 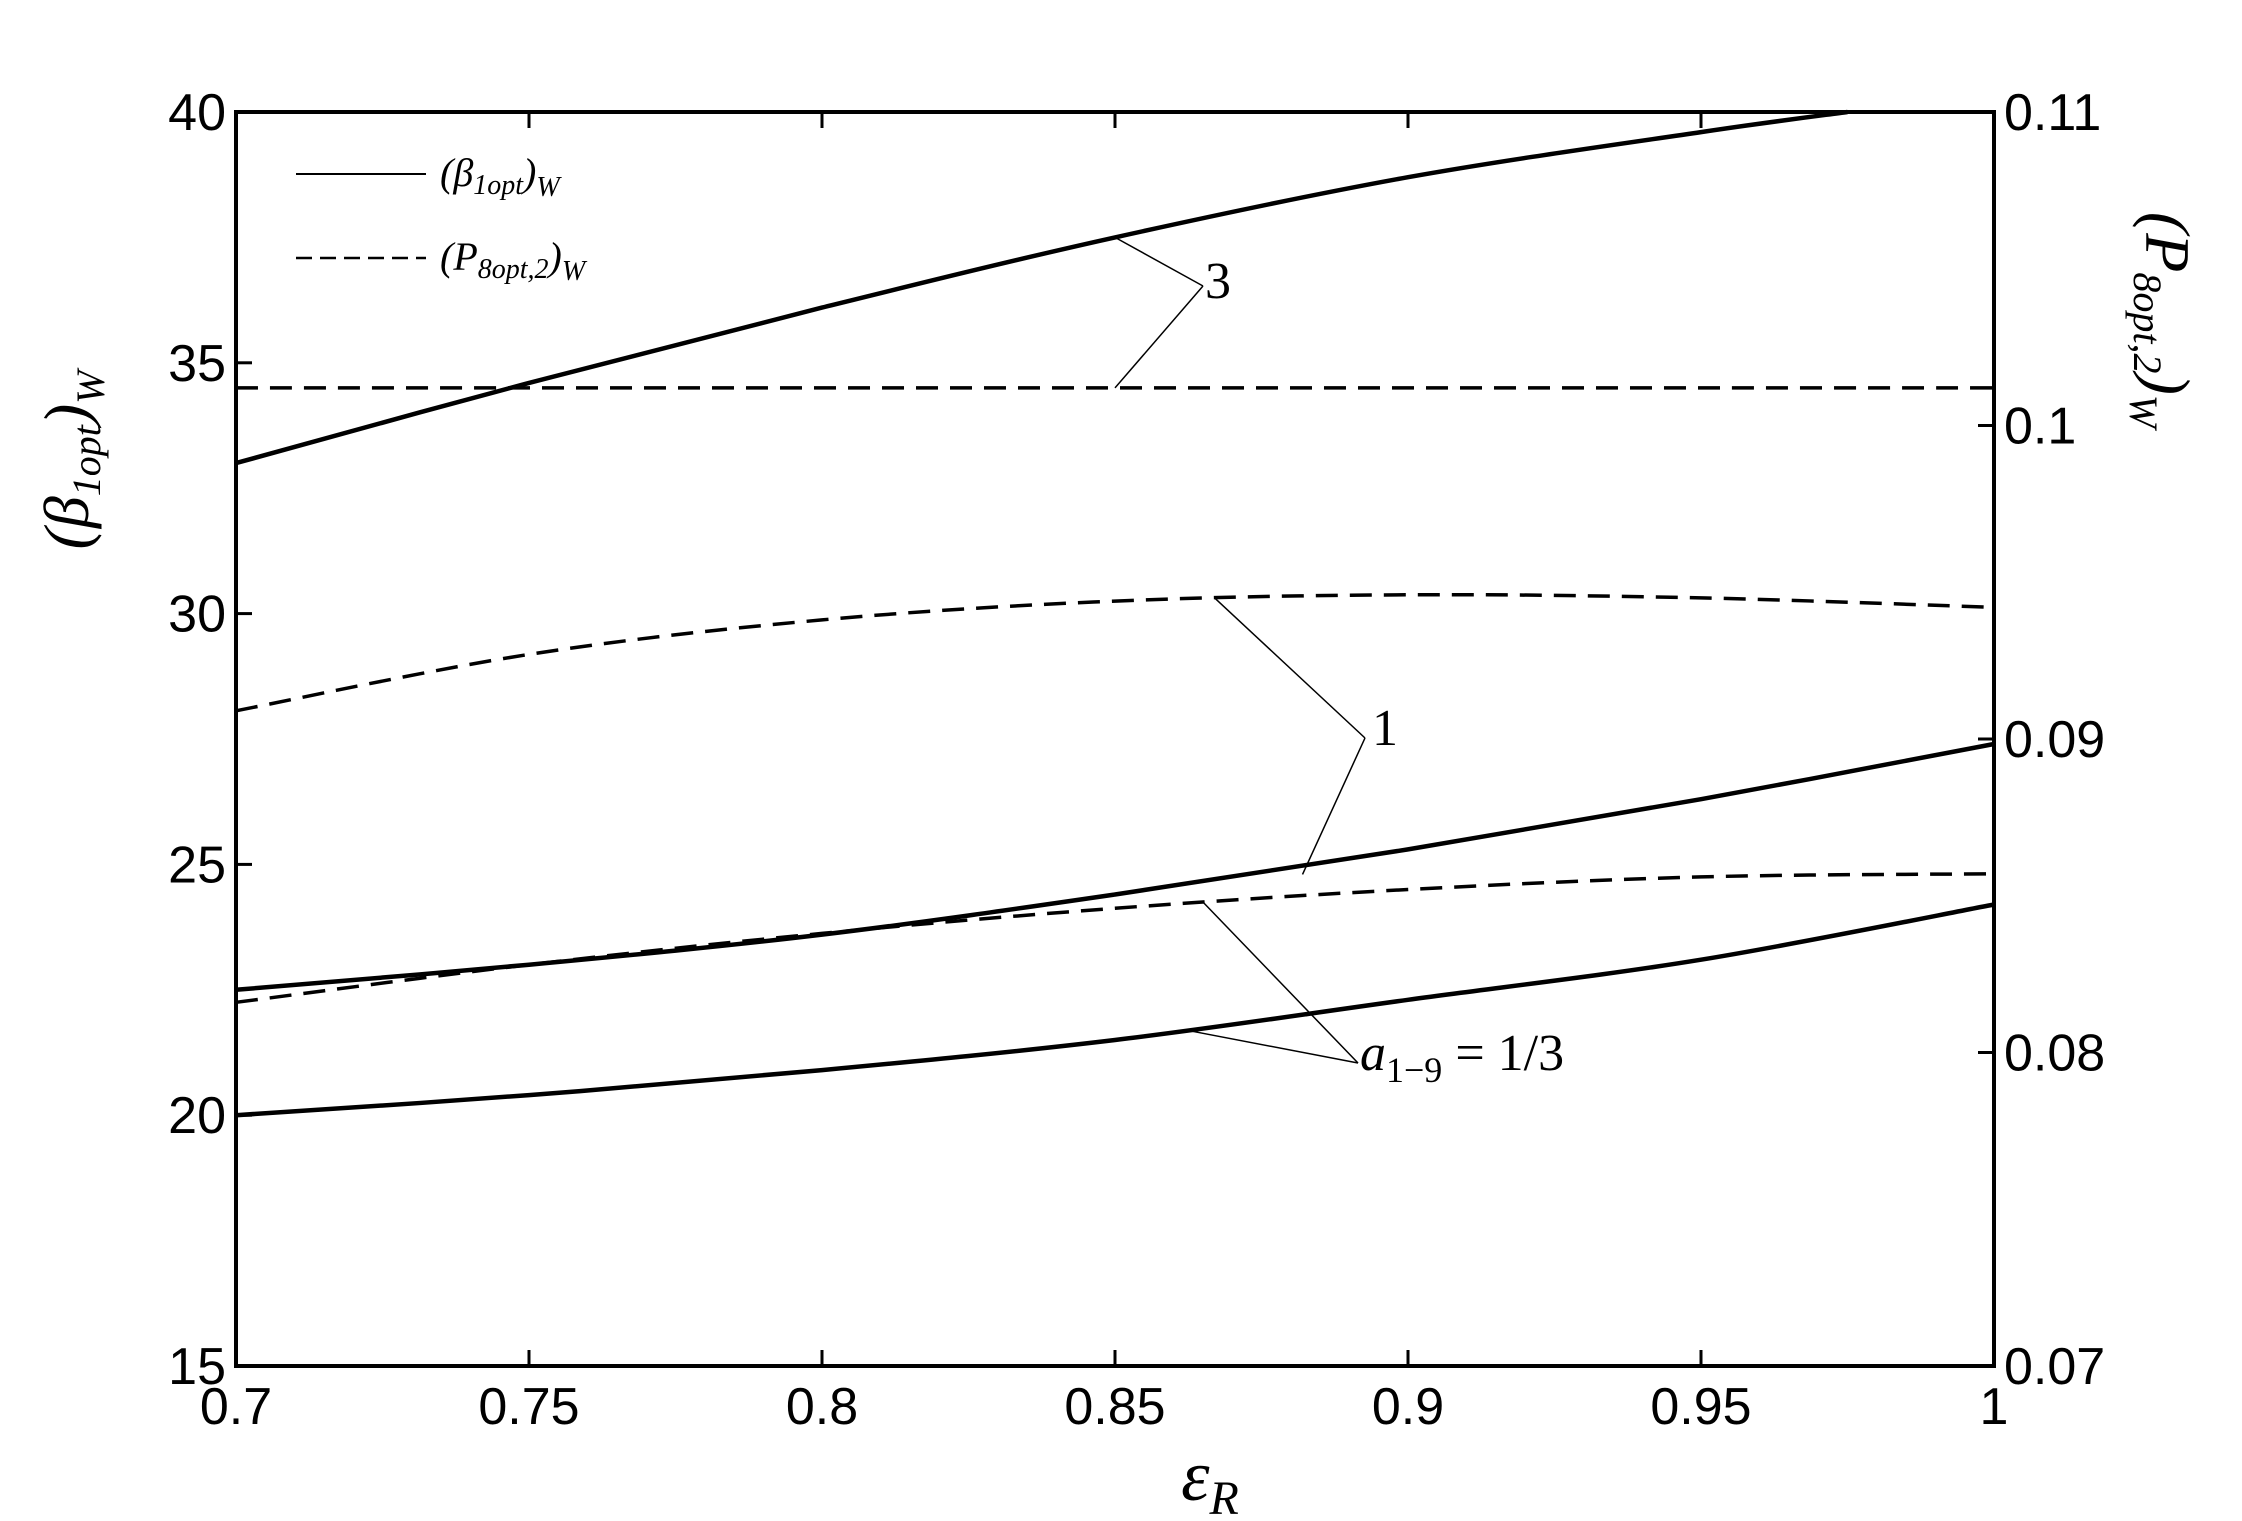 I want to click on series-1-dashed, so click(x=1115, y=652).